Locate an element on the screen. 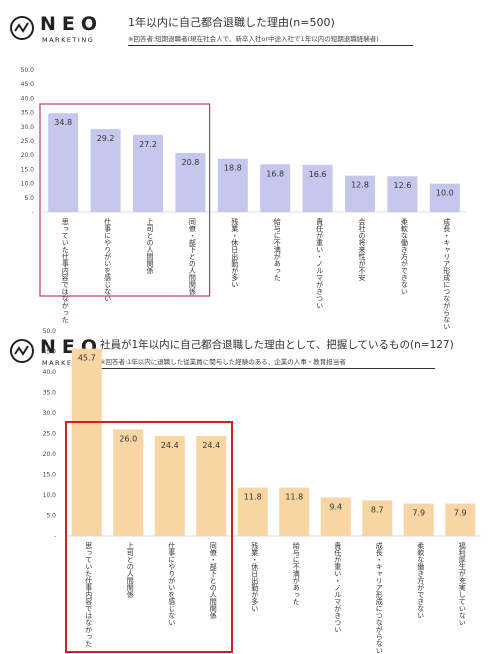 The height and width of the screenshot is (654, 490). data-label: 18.8 is located at coordinates (233, 168).